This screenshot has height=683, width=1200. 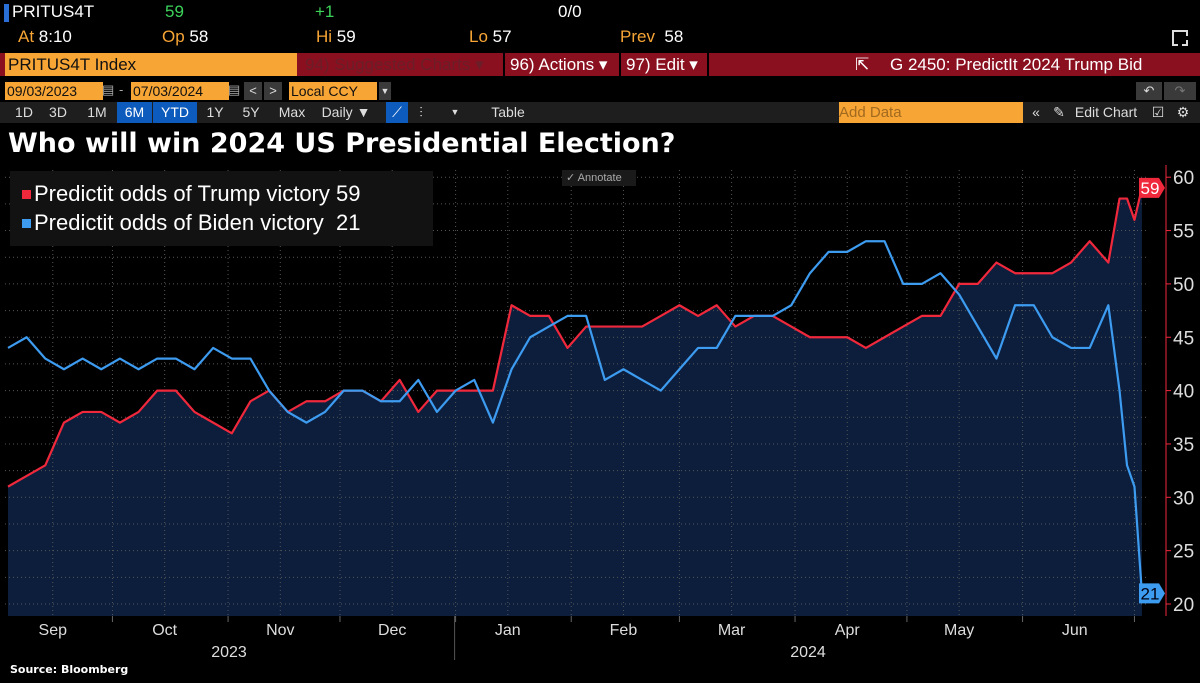 I want to click on legend-item-trump: Predictit odds of Trump victory 59, so click(x=191, y=194).